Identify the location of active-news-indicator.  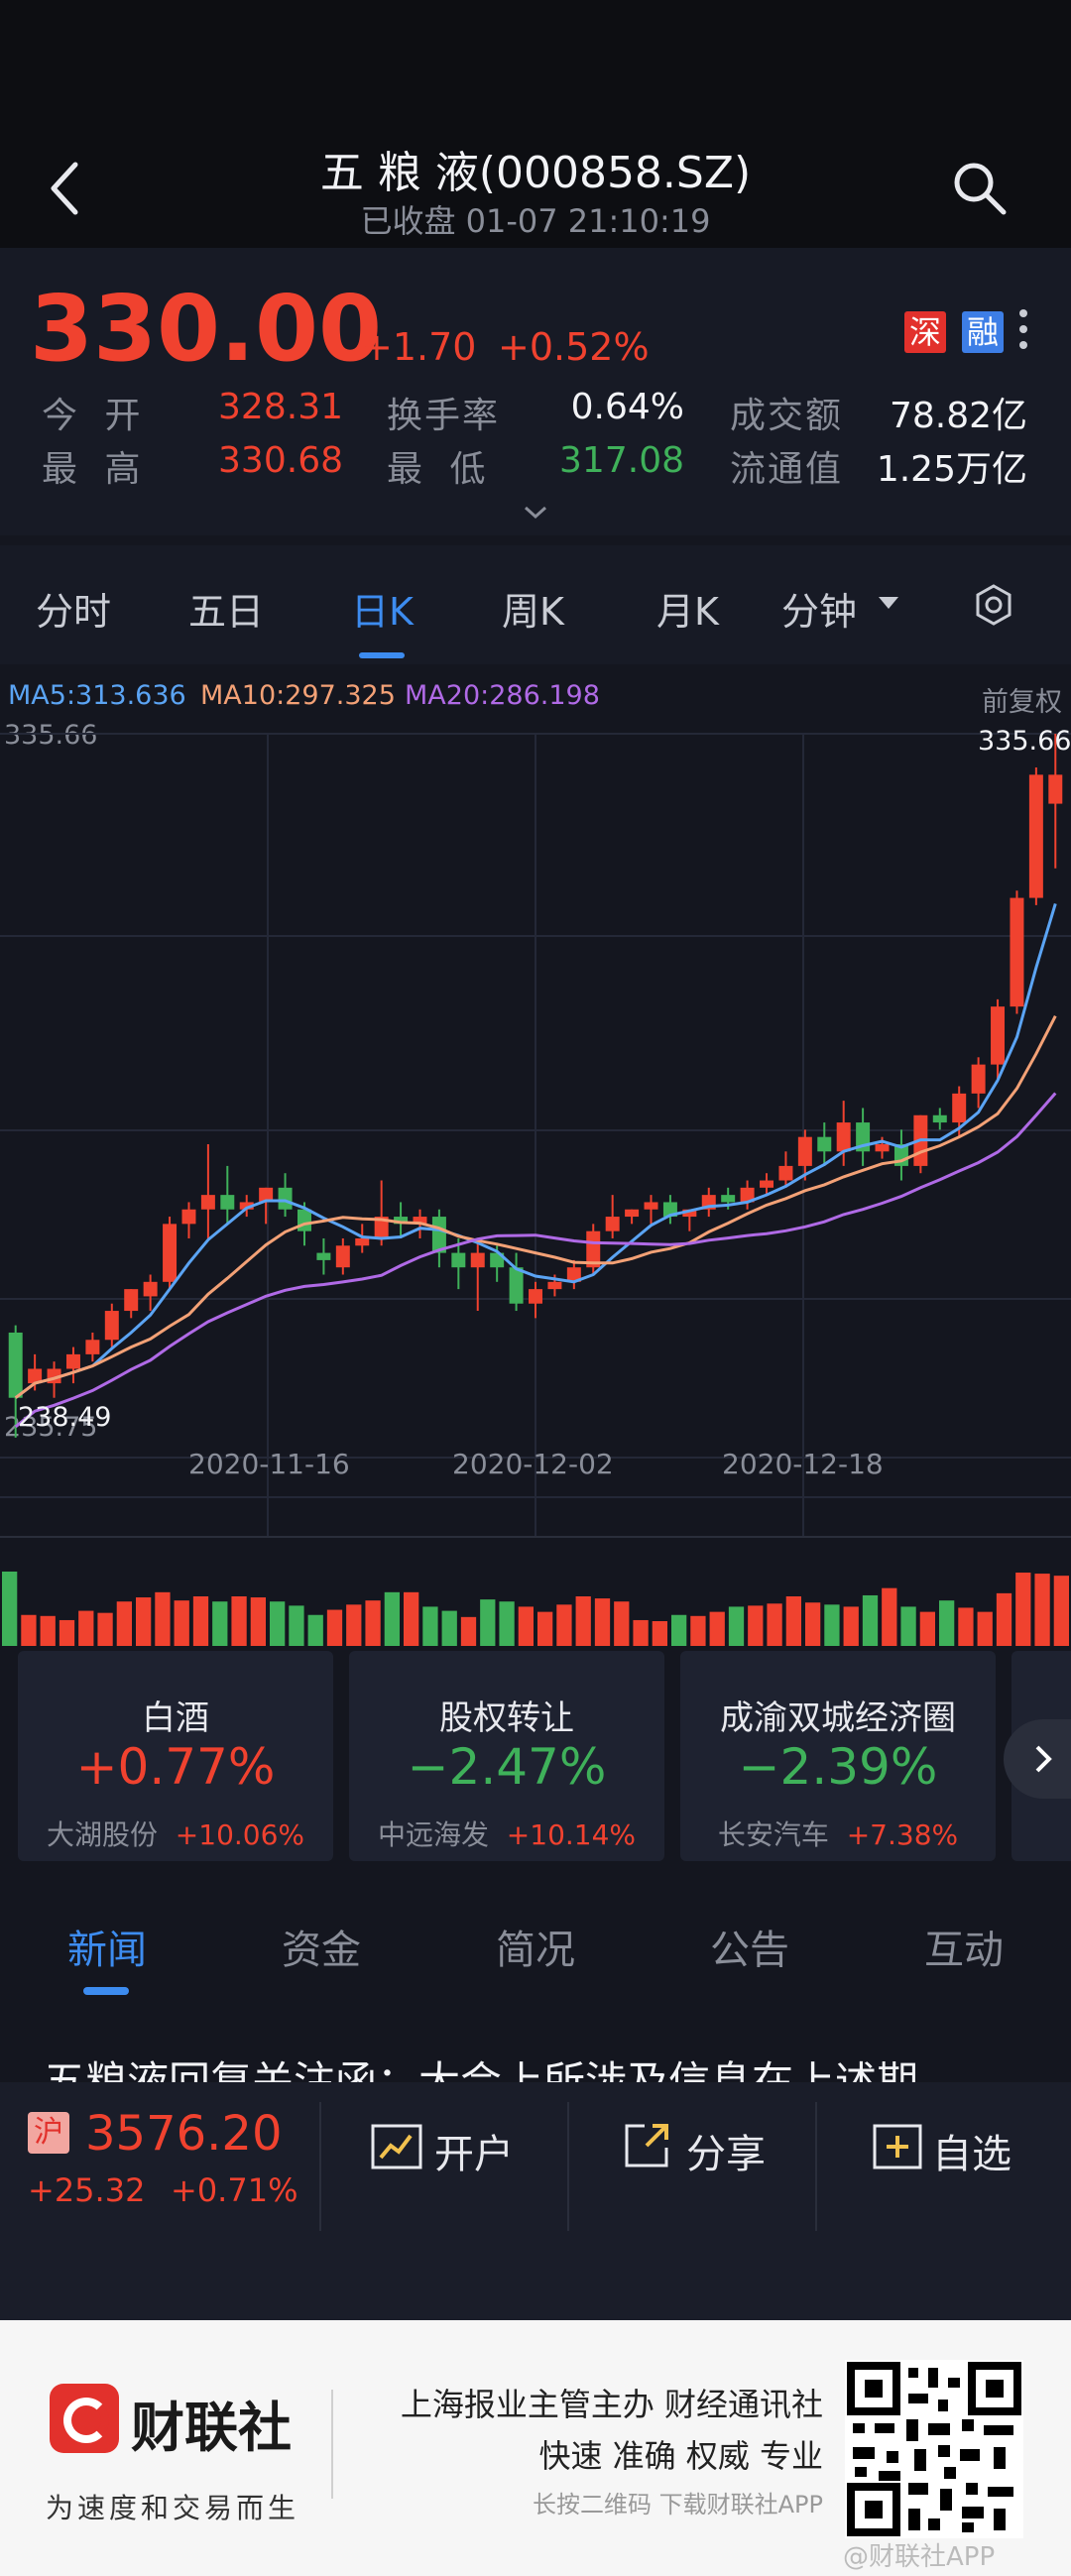
(106, 1991).